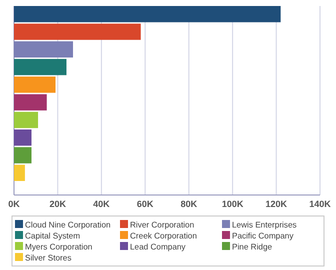  Describe the element at coordinates (101, 204) in the screenshot. I see `x-tick-label: 40K` at that location.